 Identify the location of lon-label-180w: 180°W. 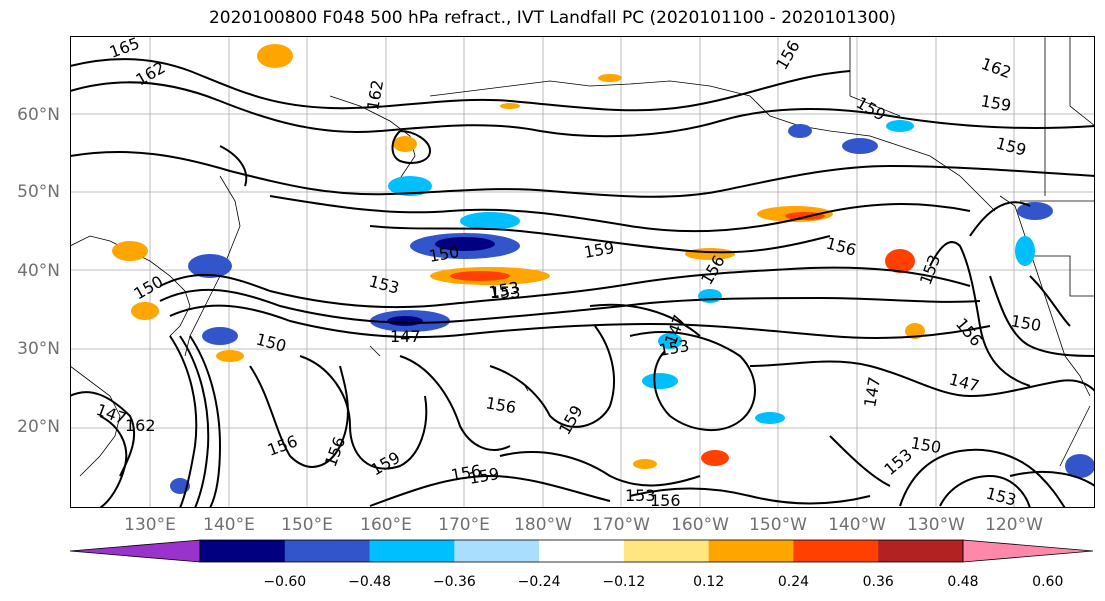
(543, 525).